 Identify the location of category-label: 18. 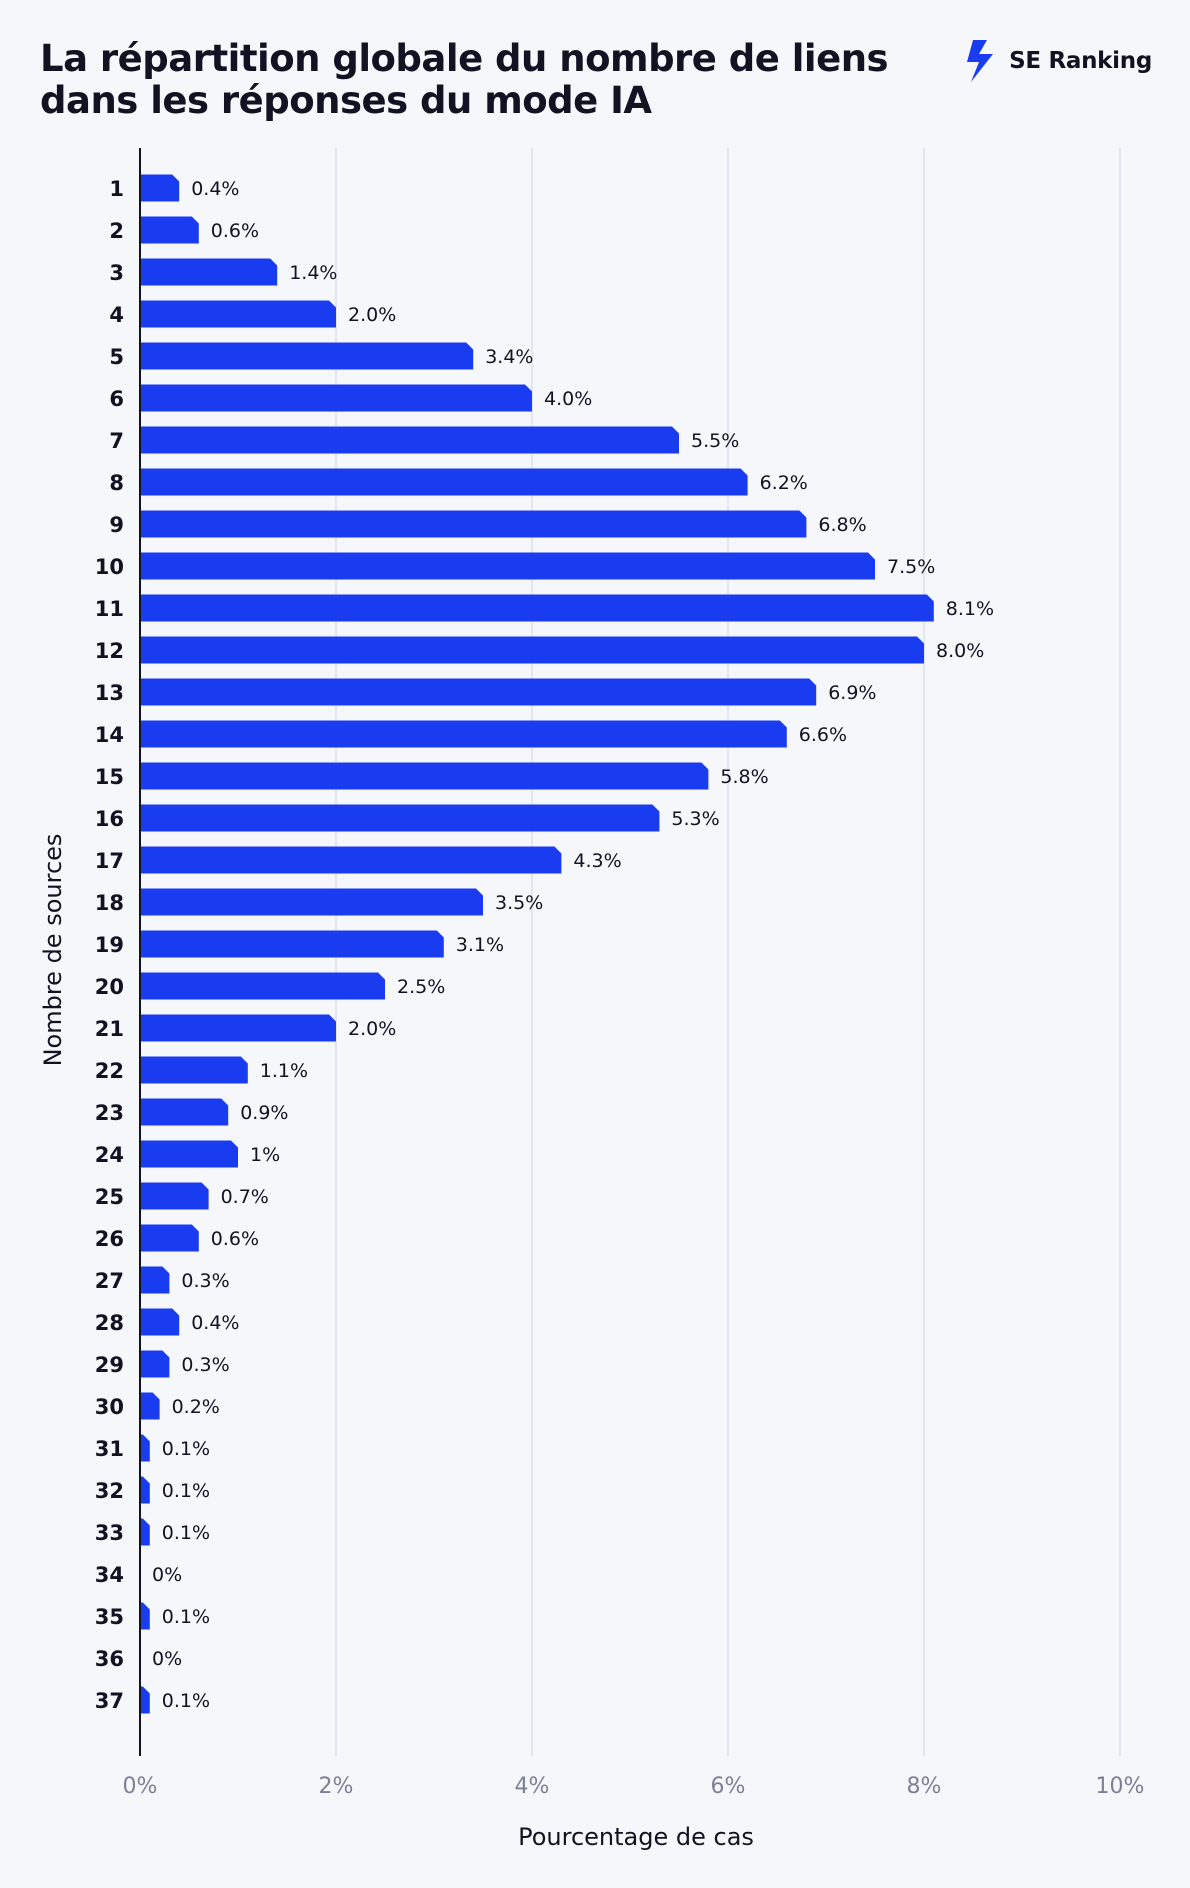
(109, 903).